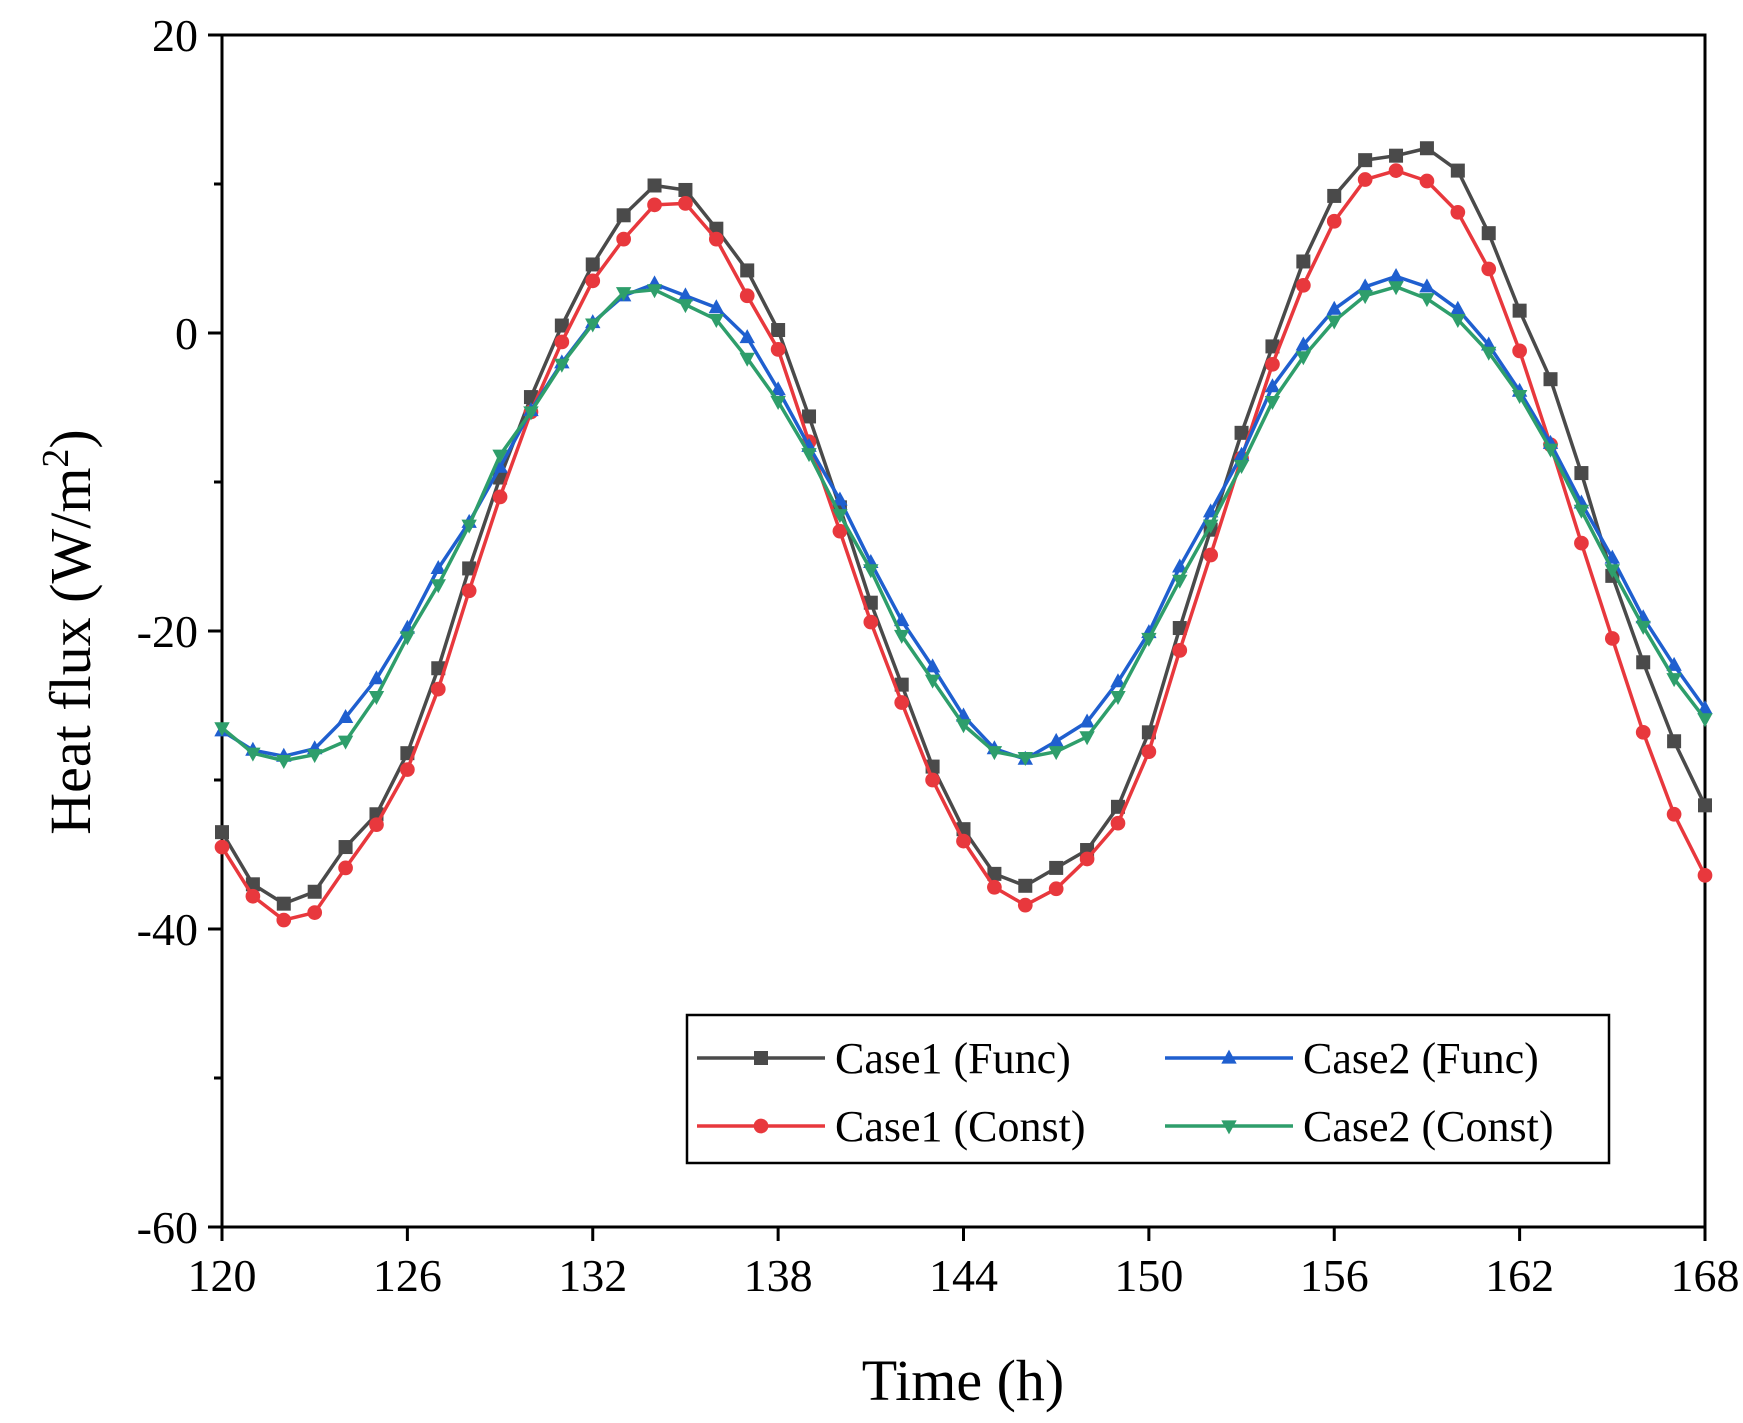 Image resolution: width=1743 pixels, height=1423 pixels. What do you see at coordinates (222, 1275) in the screenshot?
I see `x-tick-label: 120` at bounding box center [222, 1275].